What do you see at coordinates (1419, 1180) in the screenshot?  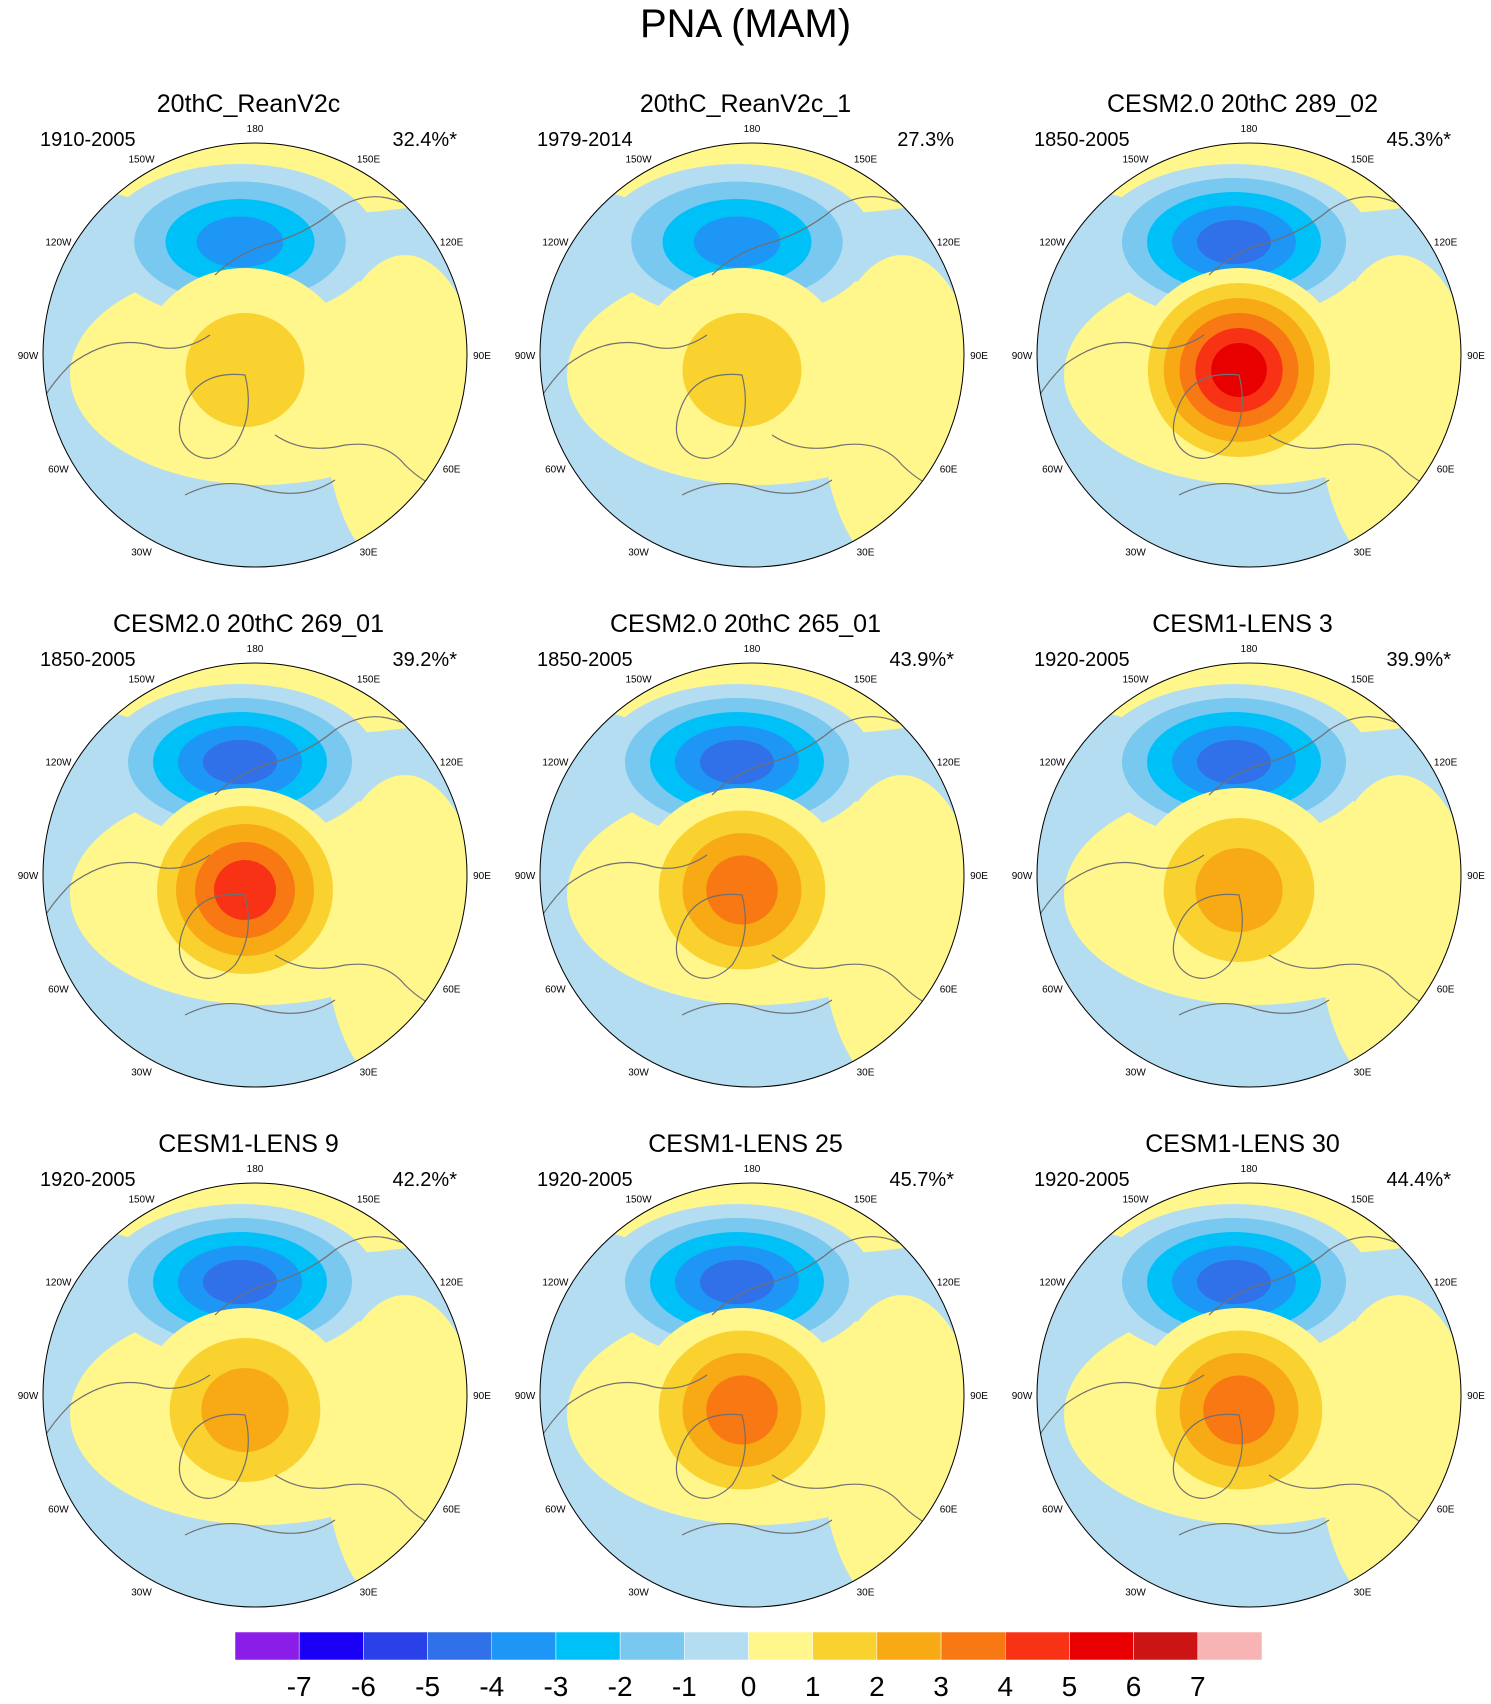 I see `panel-variance-percent: 44.4%*` at bounding box center [1419, 1180].